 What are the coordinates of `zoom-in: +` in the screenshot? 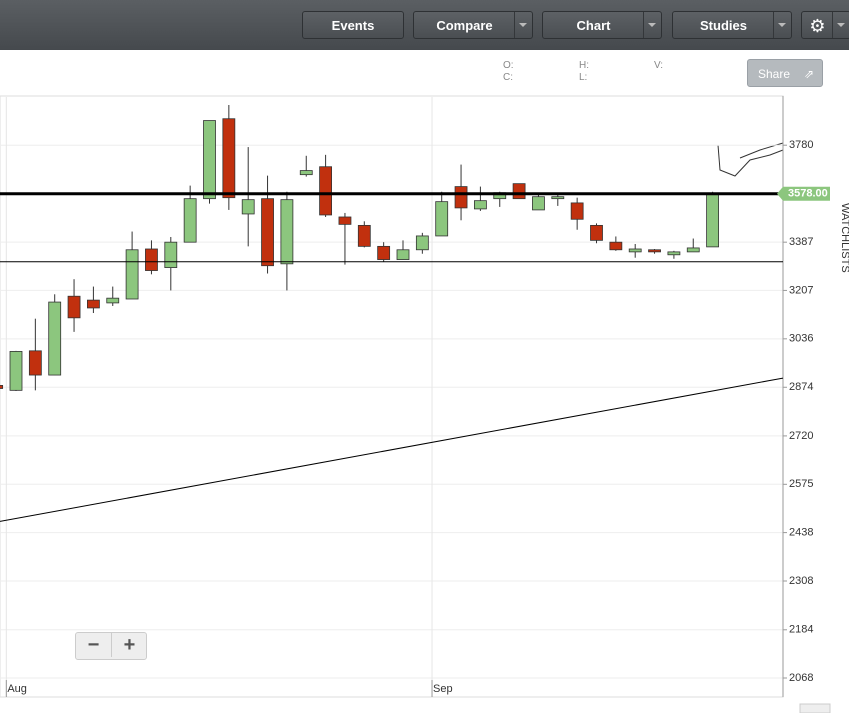 It's located at (129, 645).